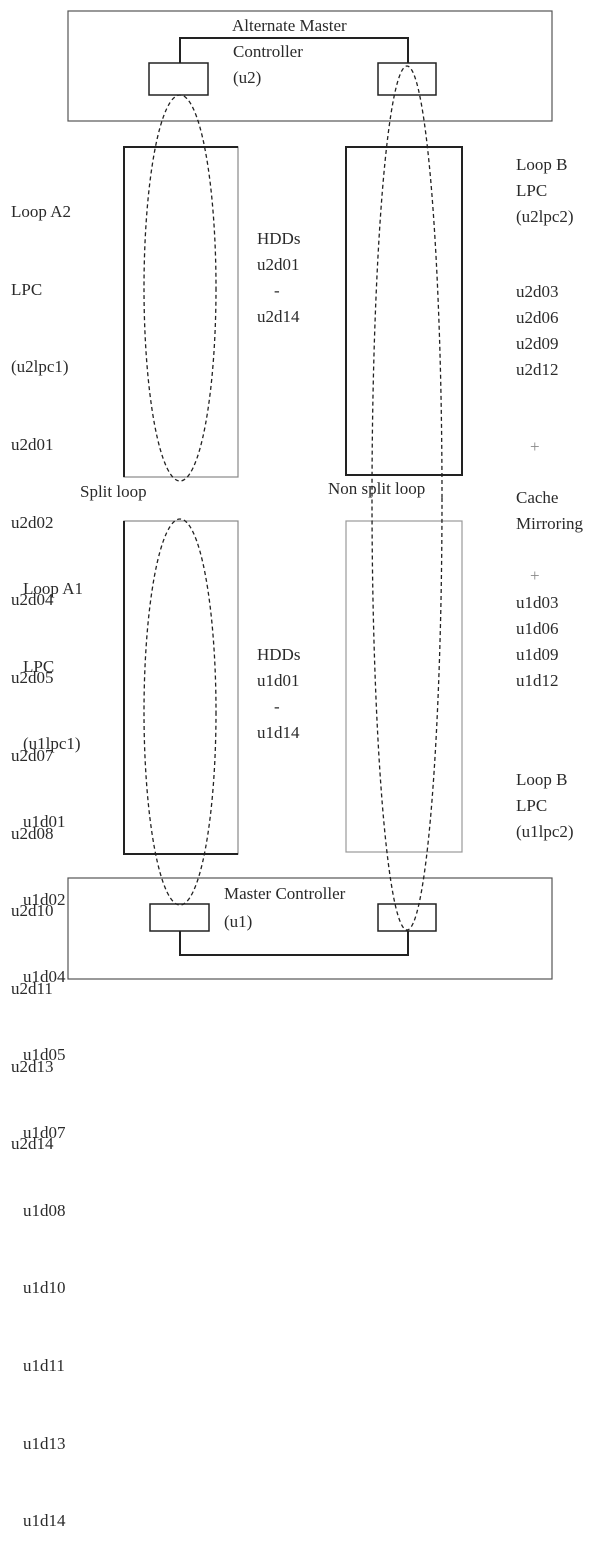  I want to click on loop-b-top-title: Loop B, so click(542, 164).